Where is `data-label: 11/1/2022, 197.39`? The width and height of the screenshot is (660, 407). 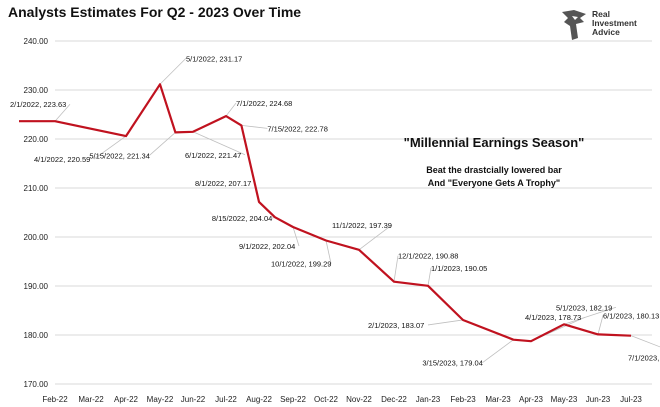 data-label: 11/1/2022, 197.39 is located at coordinates (362, 225).